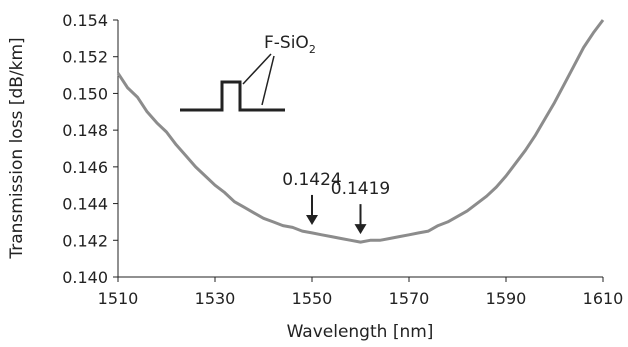 This screenshot has width=628, height=347. Describe the element at coordinates (85, 277) in the screenshot. I see `y-tick-label: 0.140` at that location.